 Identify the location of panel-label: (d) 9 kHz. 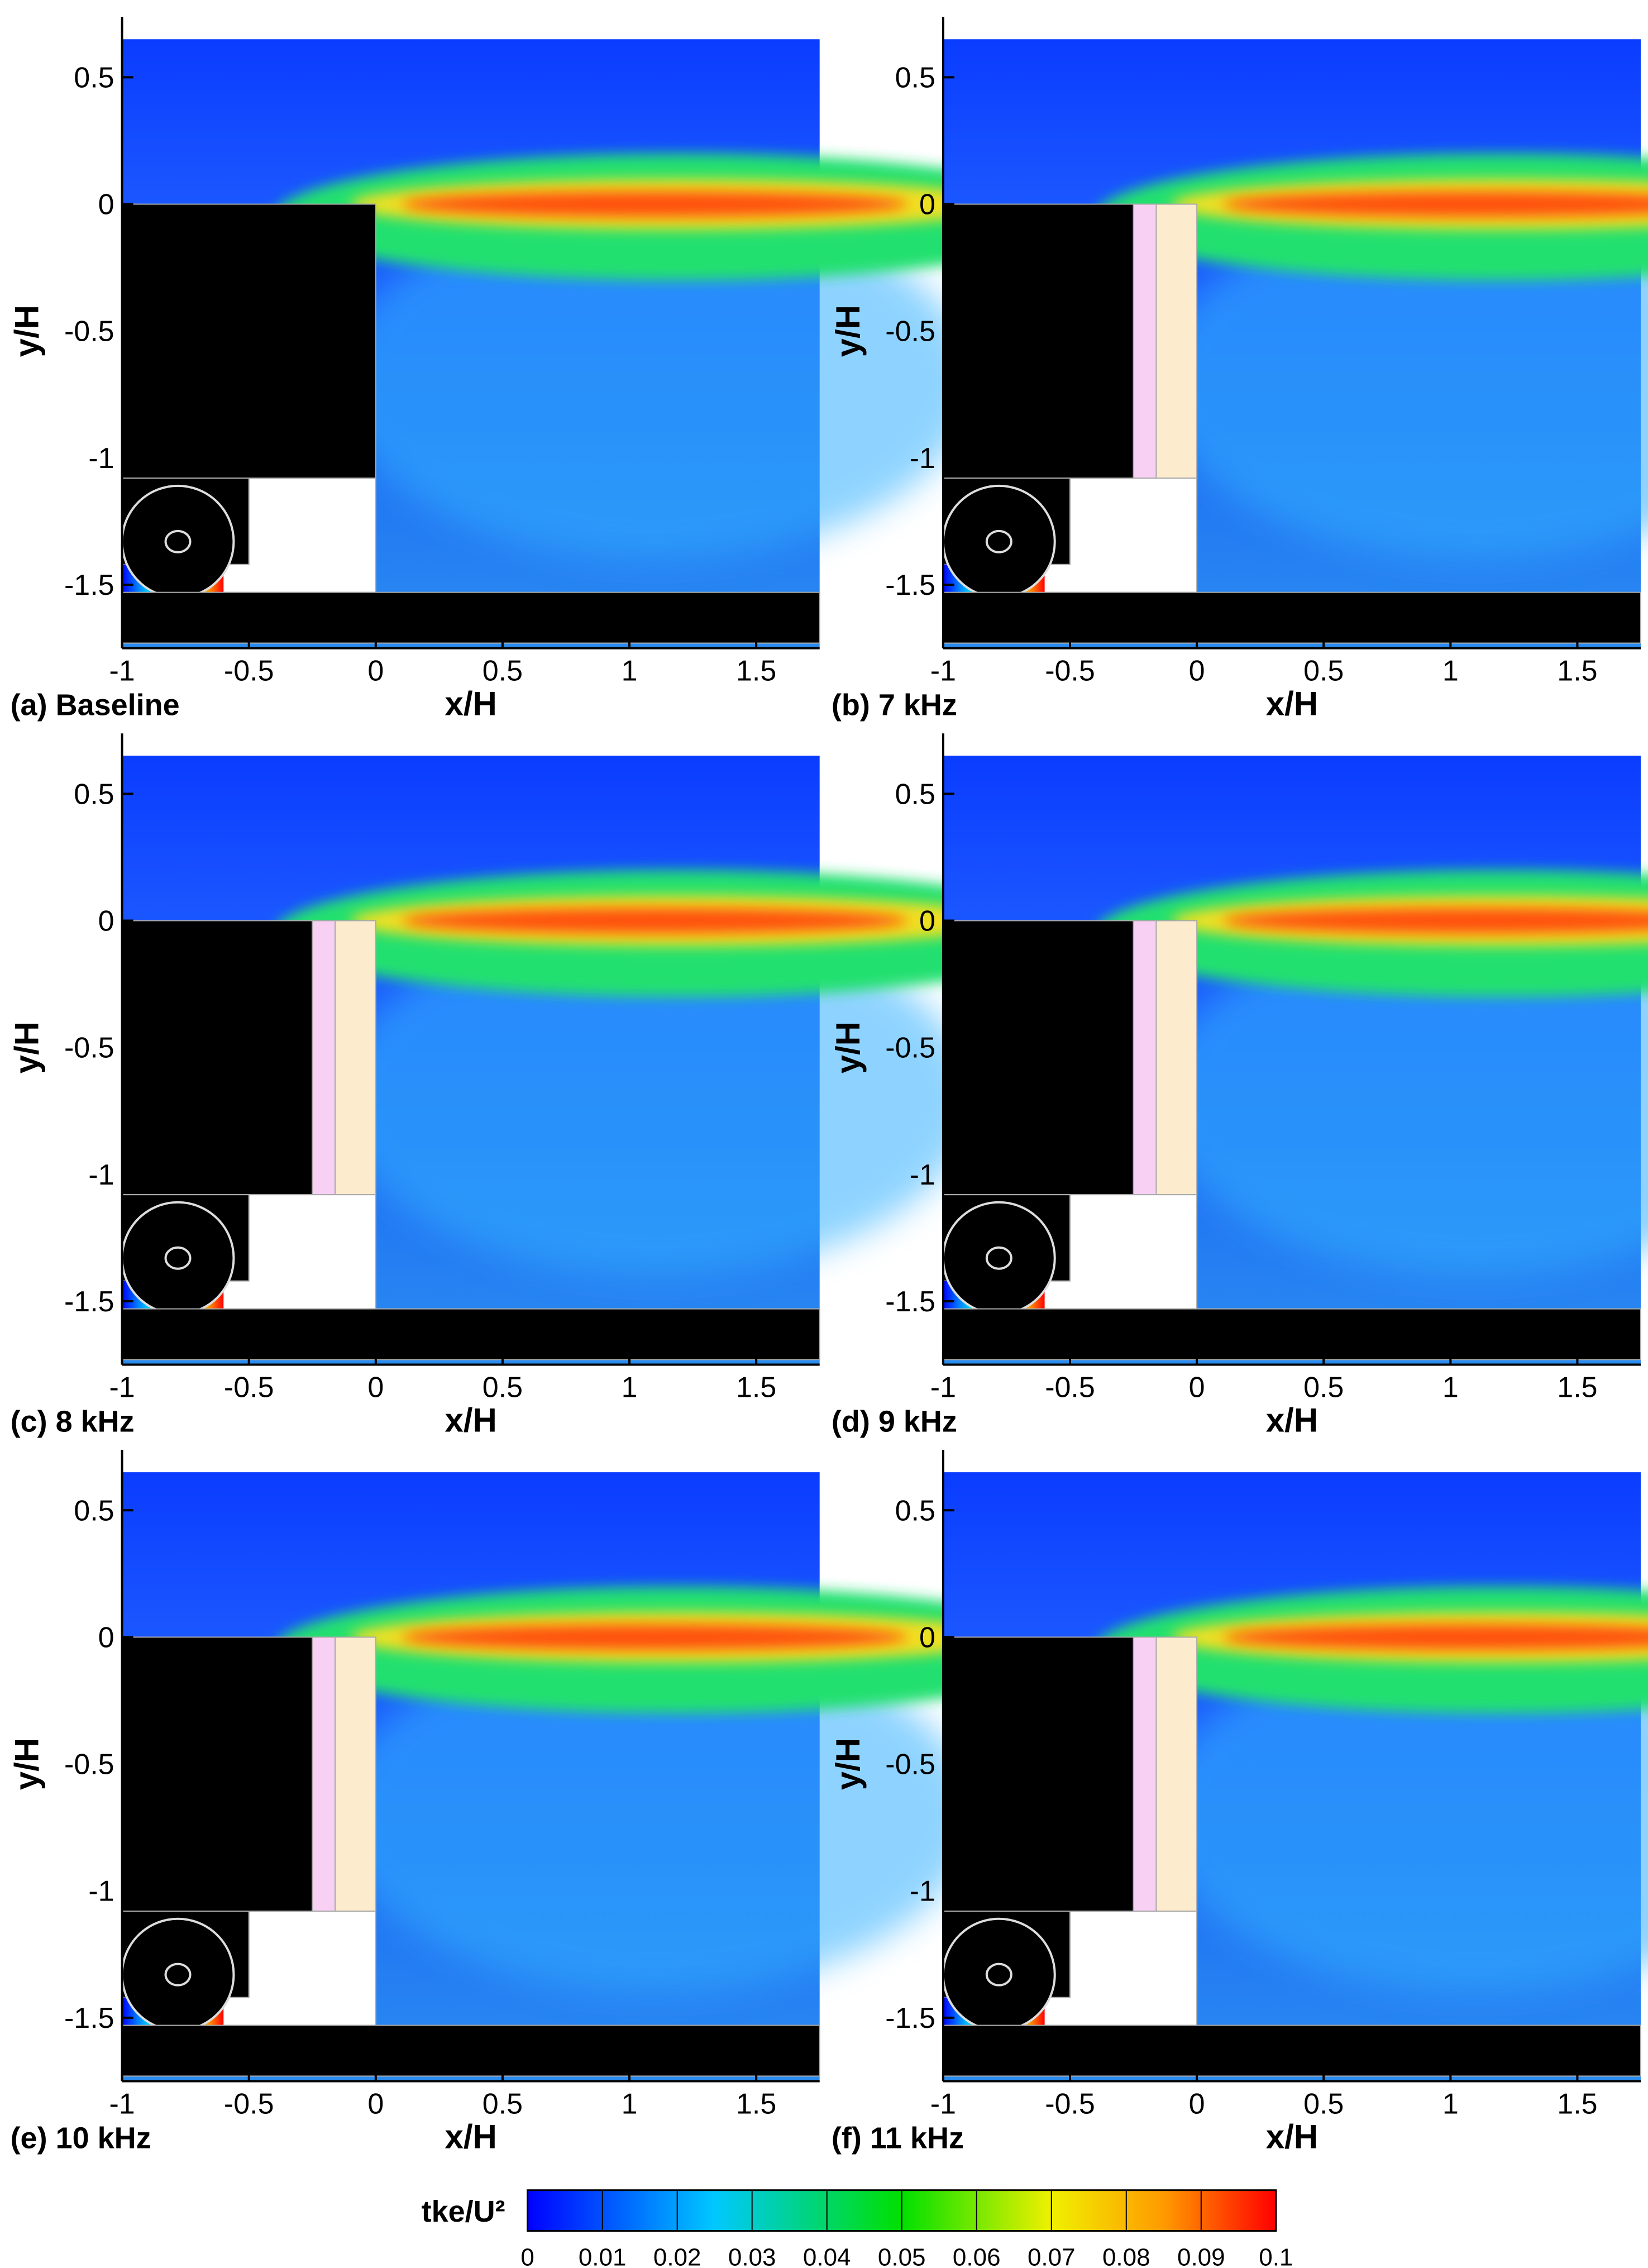
(894, 1422).